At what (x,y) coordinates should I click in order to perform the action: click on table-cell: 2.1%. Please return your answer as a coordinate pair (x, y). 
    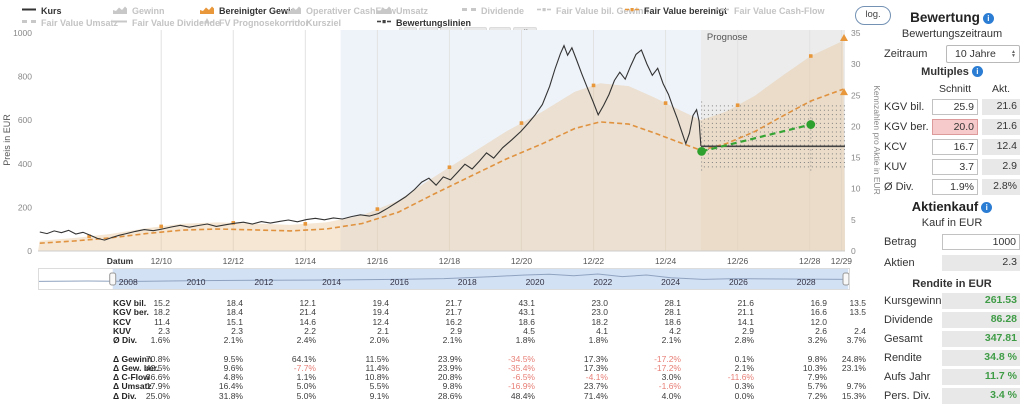
    Looking at the image, I should click on (671, 340).